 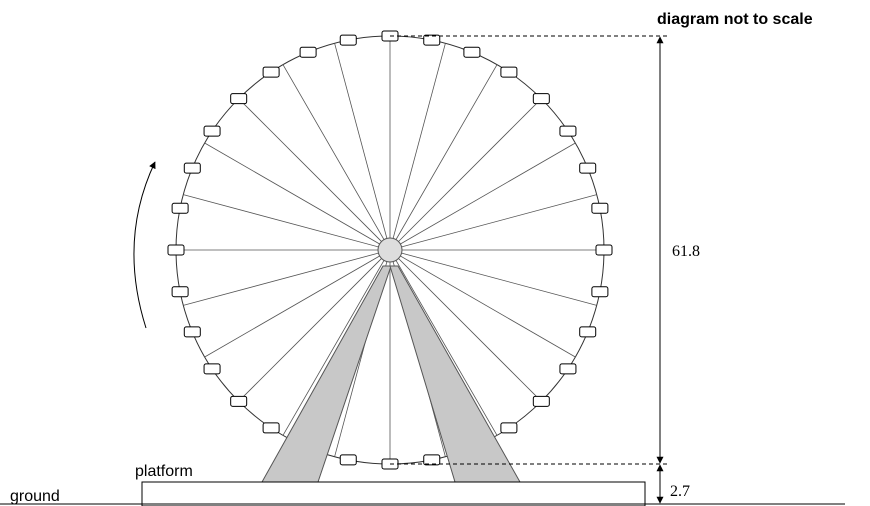 I want to click on platform-height-label: 2.7, so click(x=680, y=491).